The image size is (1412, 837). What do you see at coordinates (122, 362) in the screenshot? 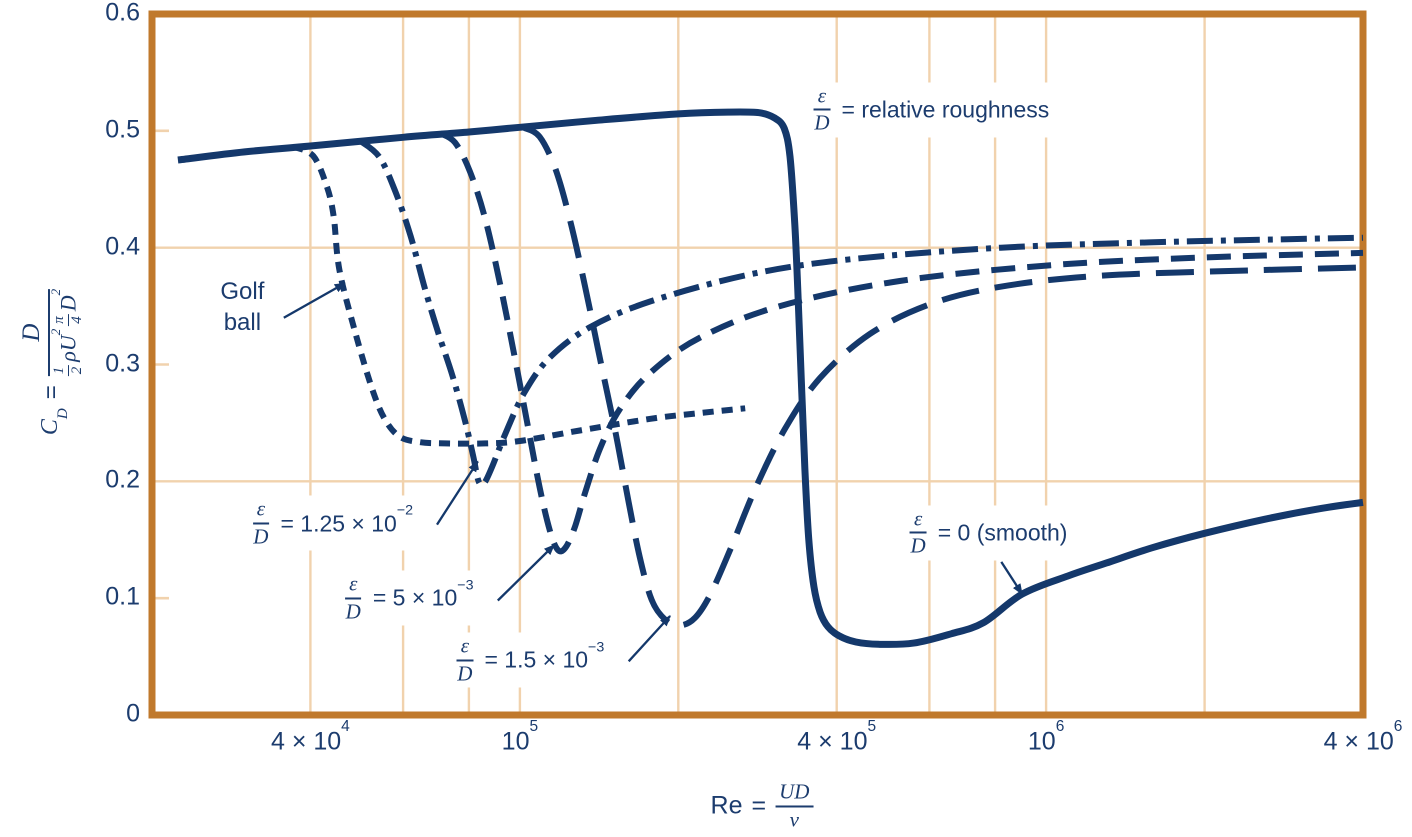
I see `y-tick-label: 0.3` at bounding box center [122, 362].